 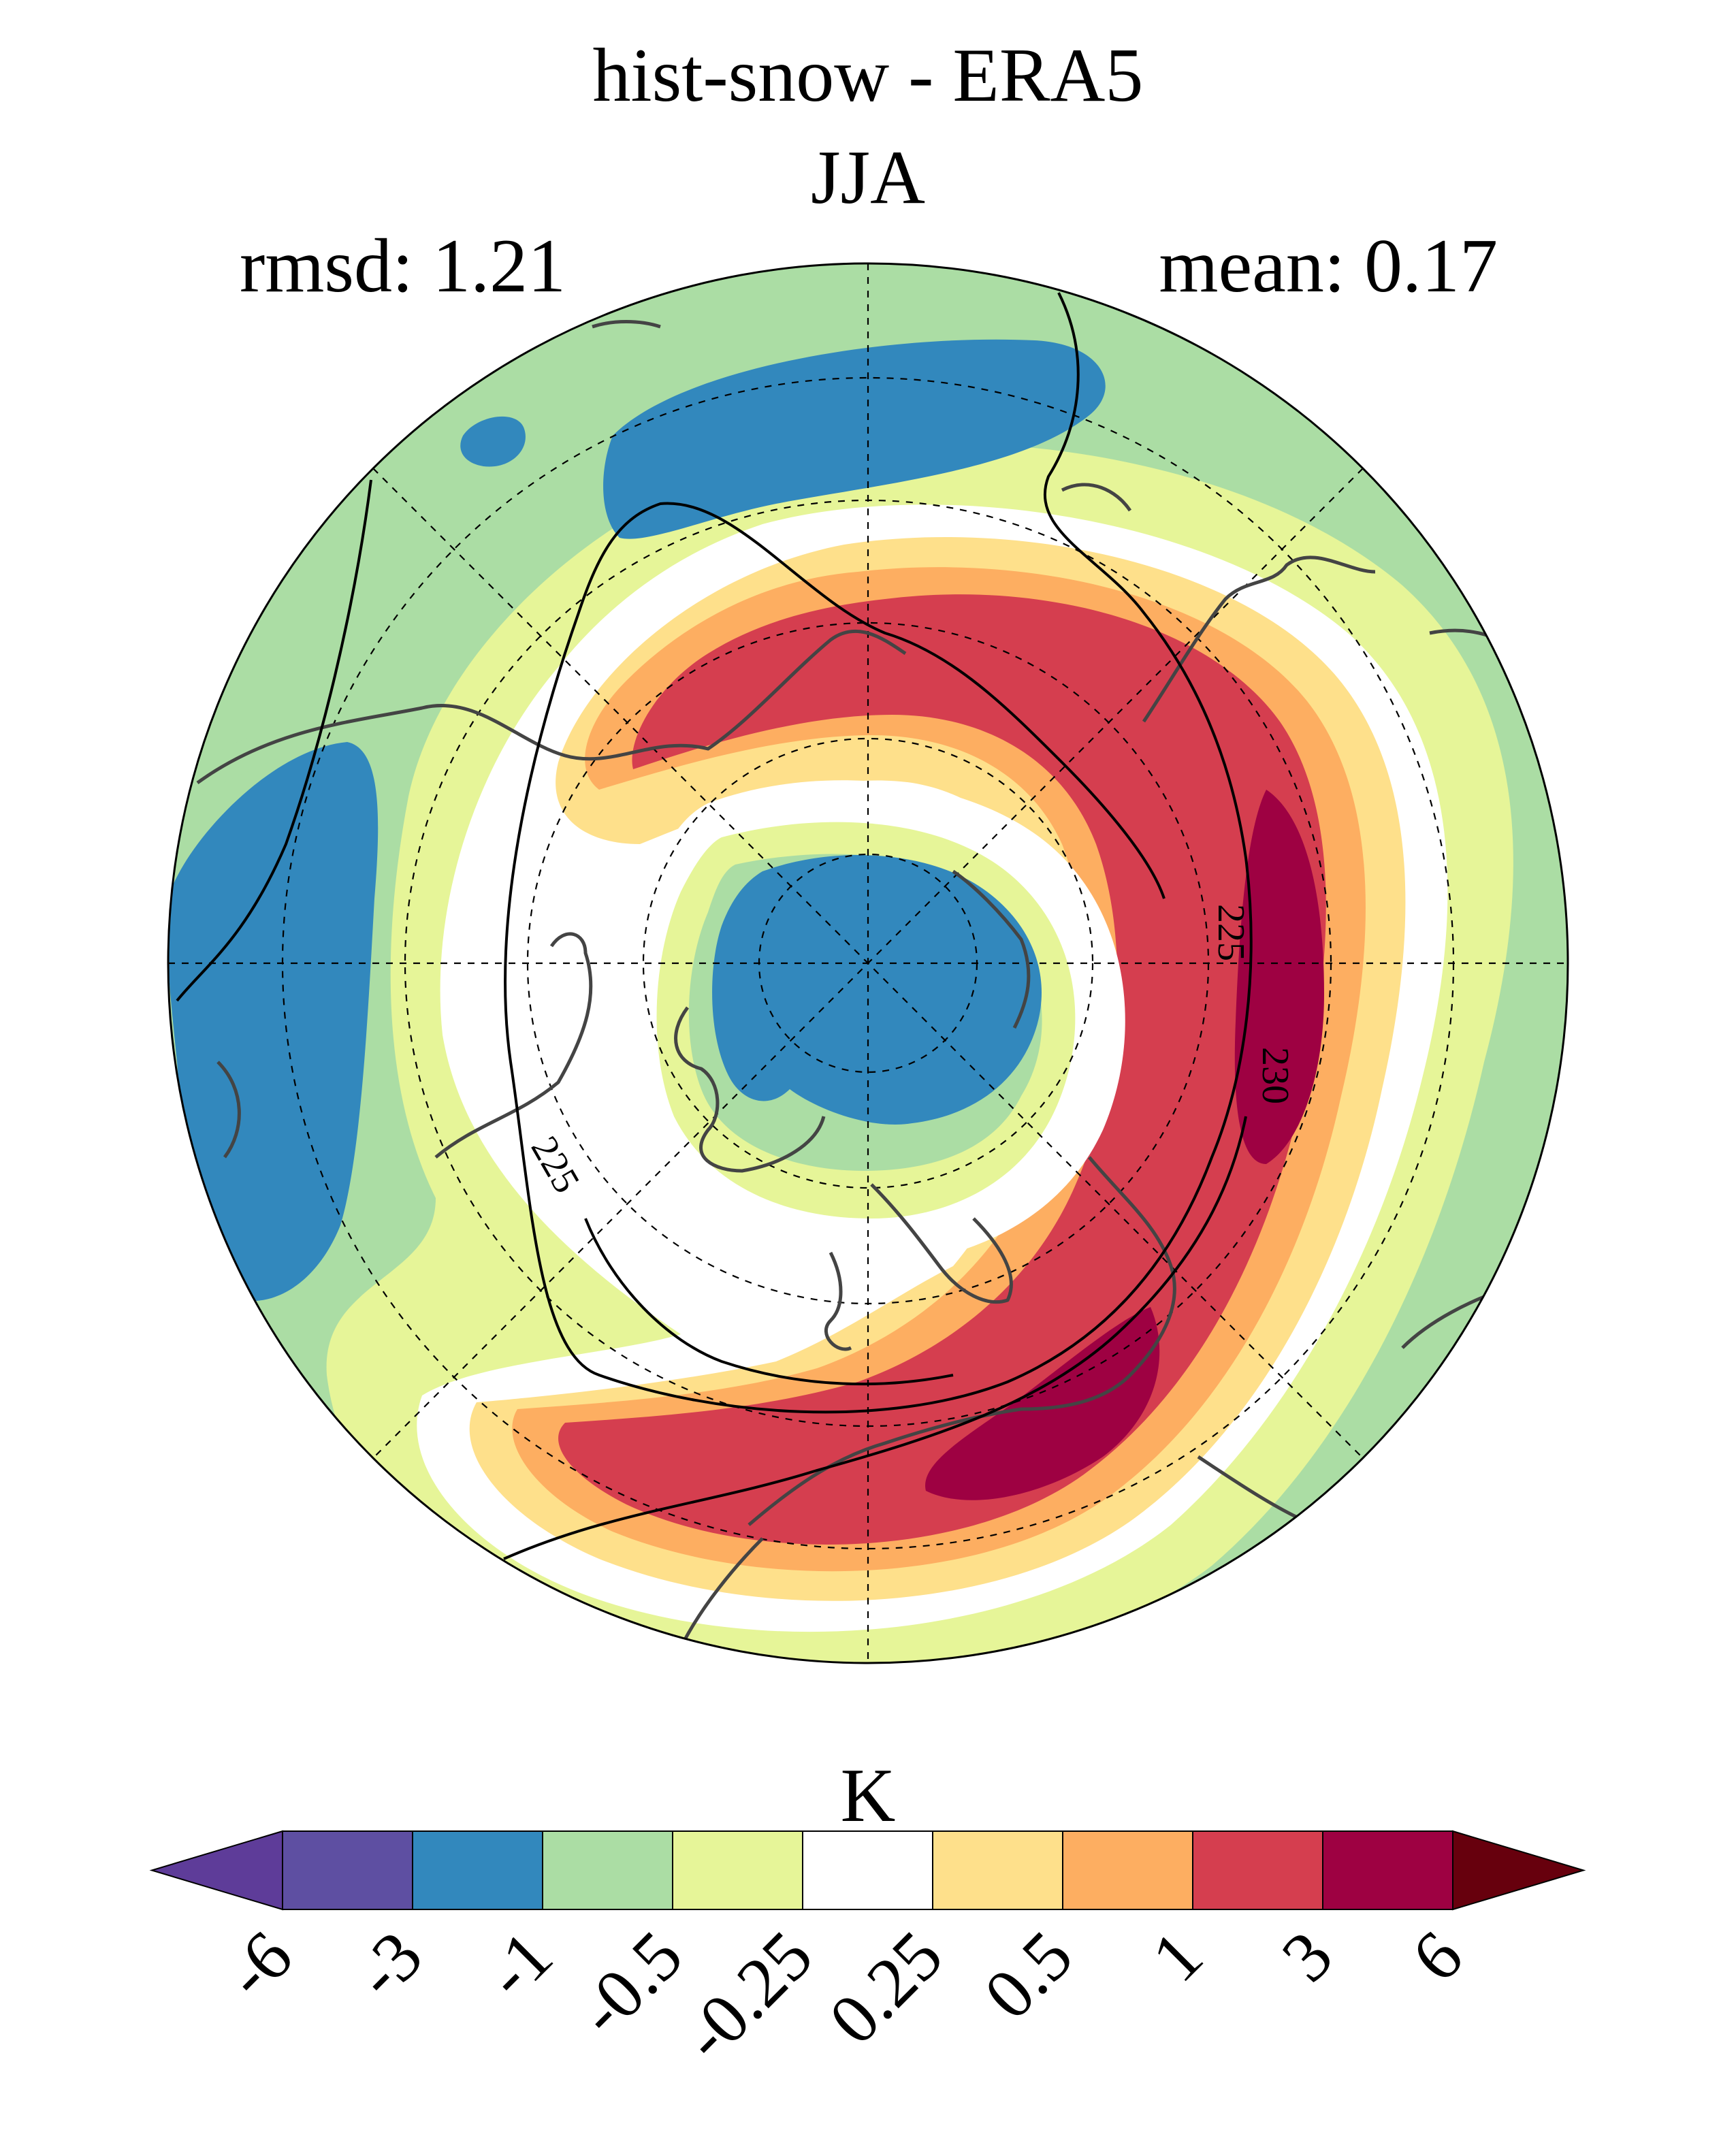 What do you see at coordinates (877, 990) in the screenshot?
I see `region-arctic-blue` at bounding box center [877, 990].